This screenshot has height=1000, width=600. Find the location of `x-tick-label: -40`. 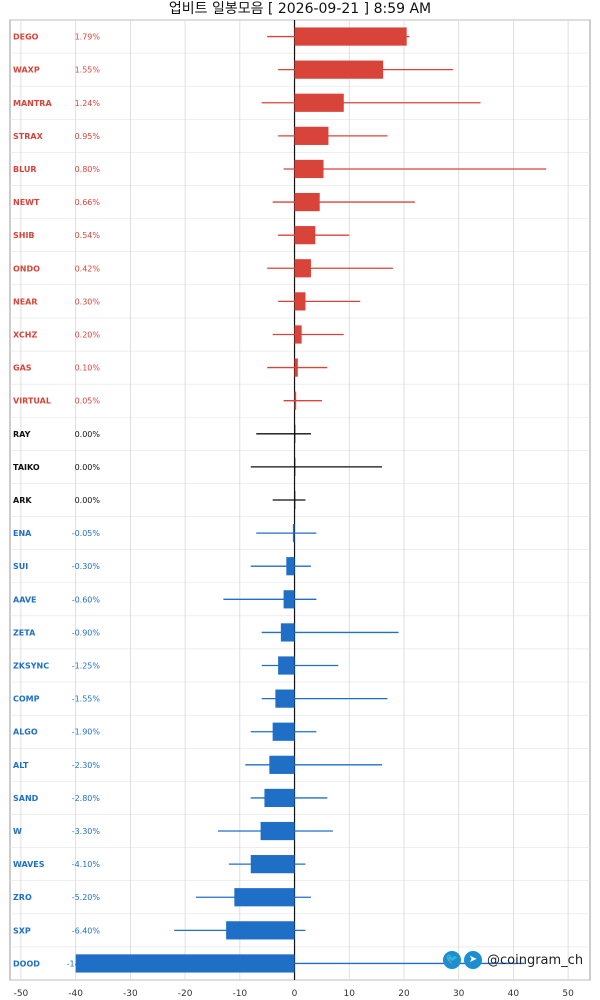

x-tick-label: -40 is located at coordinates (75, 994).